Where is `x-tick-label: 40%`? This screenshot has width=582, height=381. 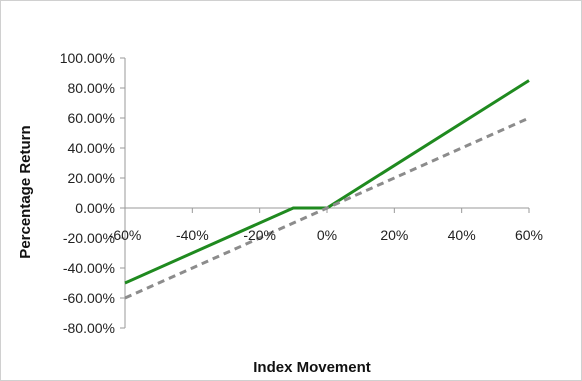 x-tick-label: 40% is located at coordinates (462, 235).